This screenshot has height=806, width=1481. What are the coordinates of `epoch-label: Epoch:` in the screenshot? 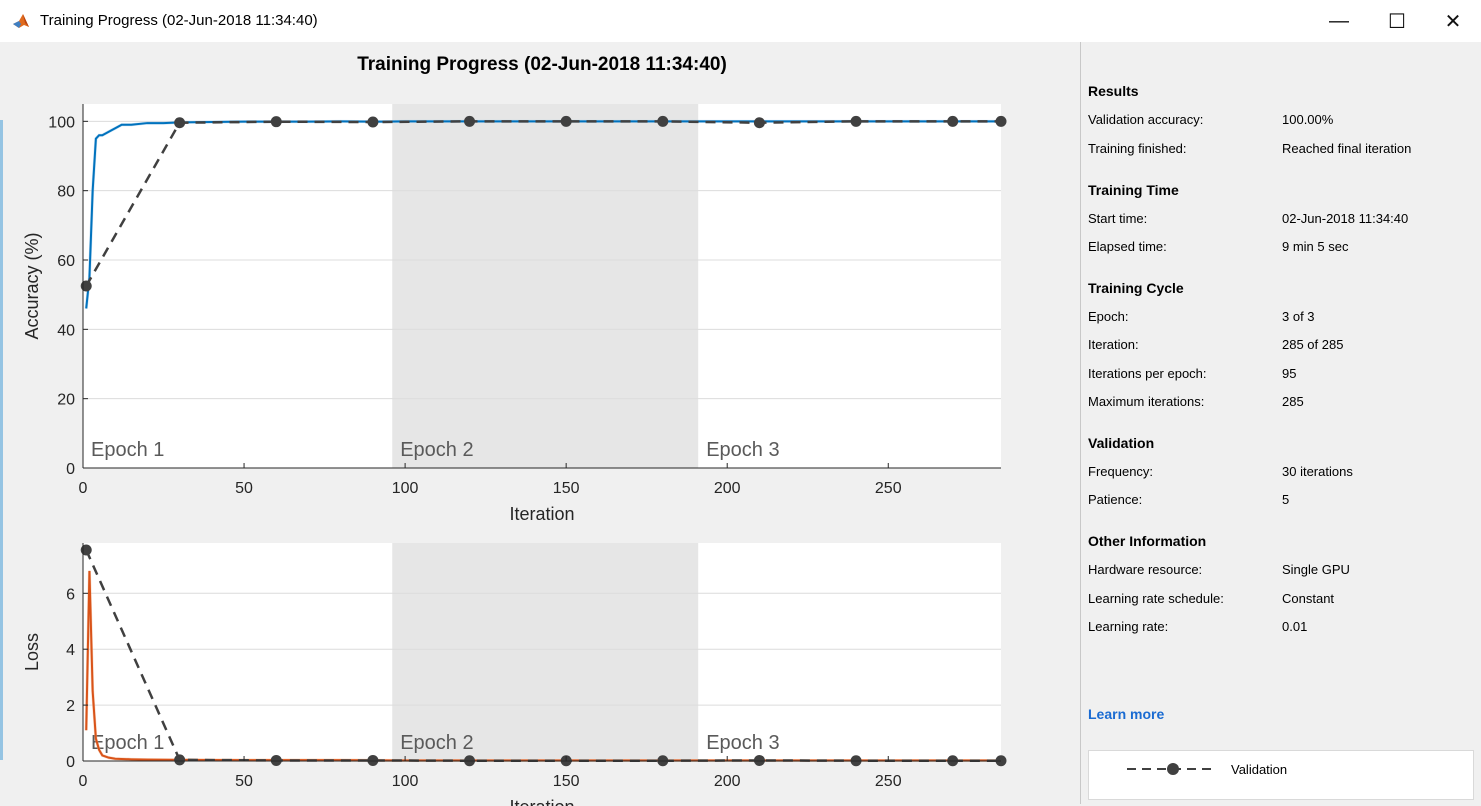 It's located at (1108, 316).